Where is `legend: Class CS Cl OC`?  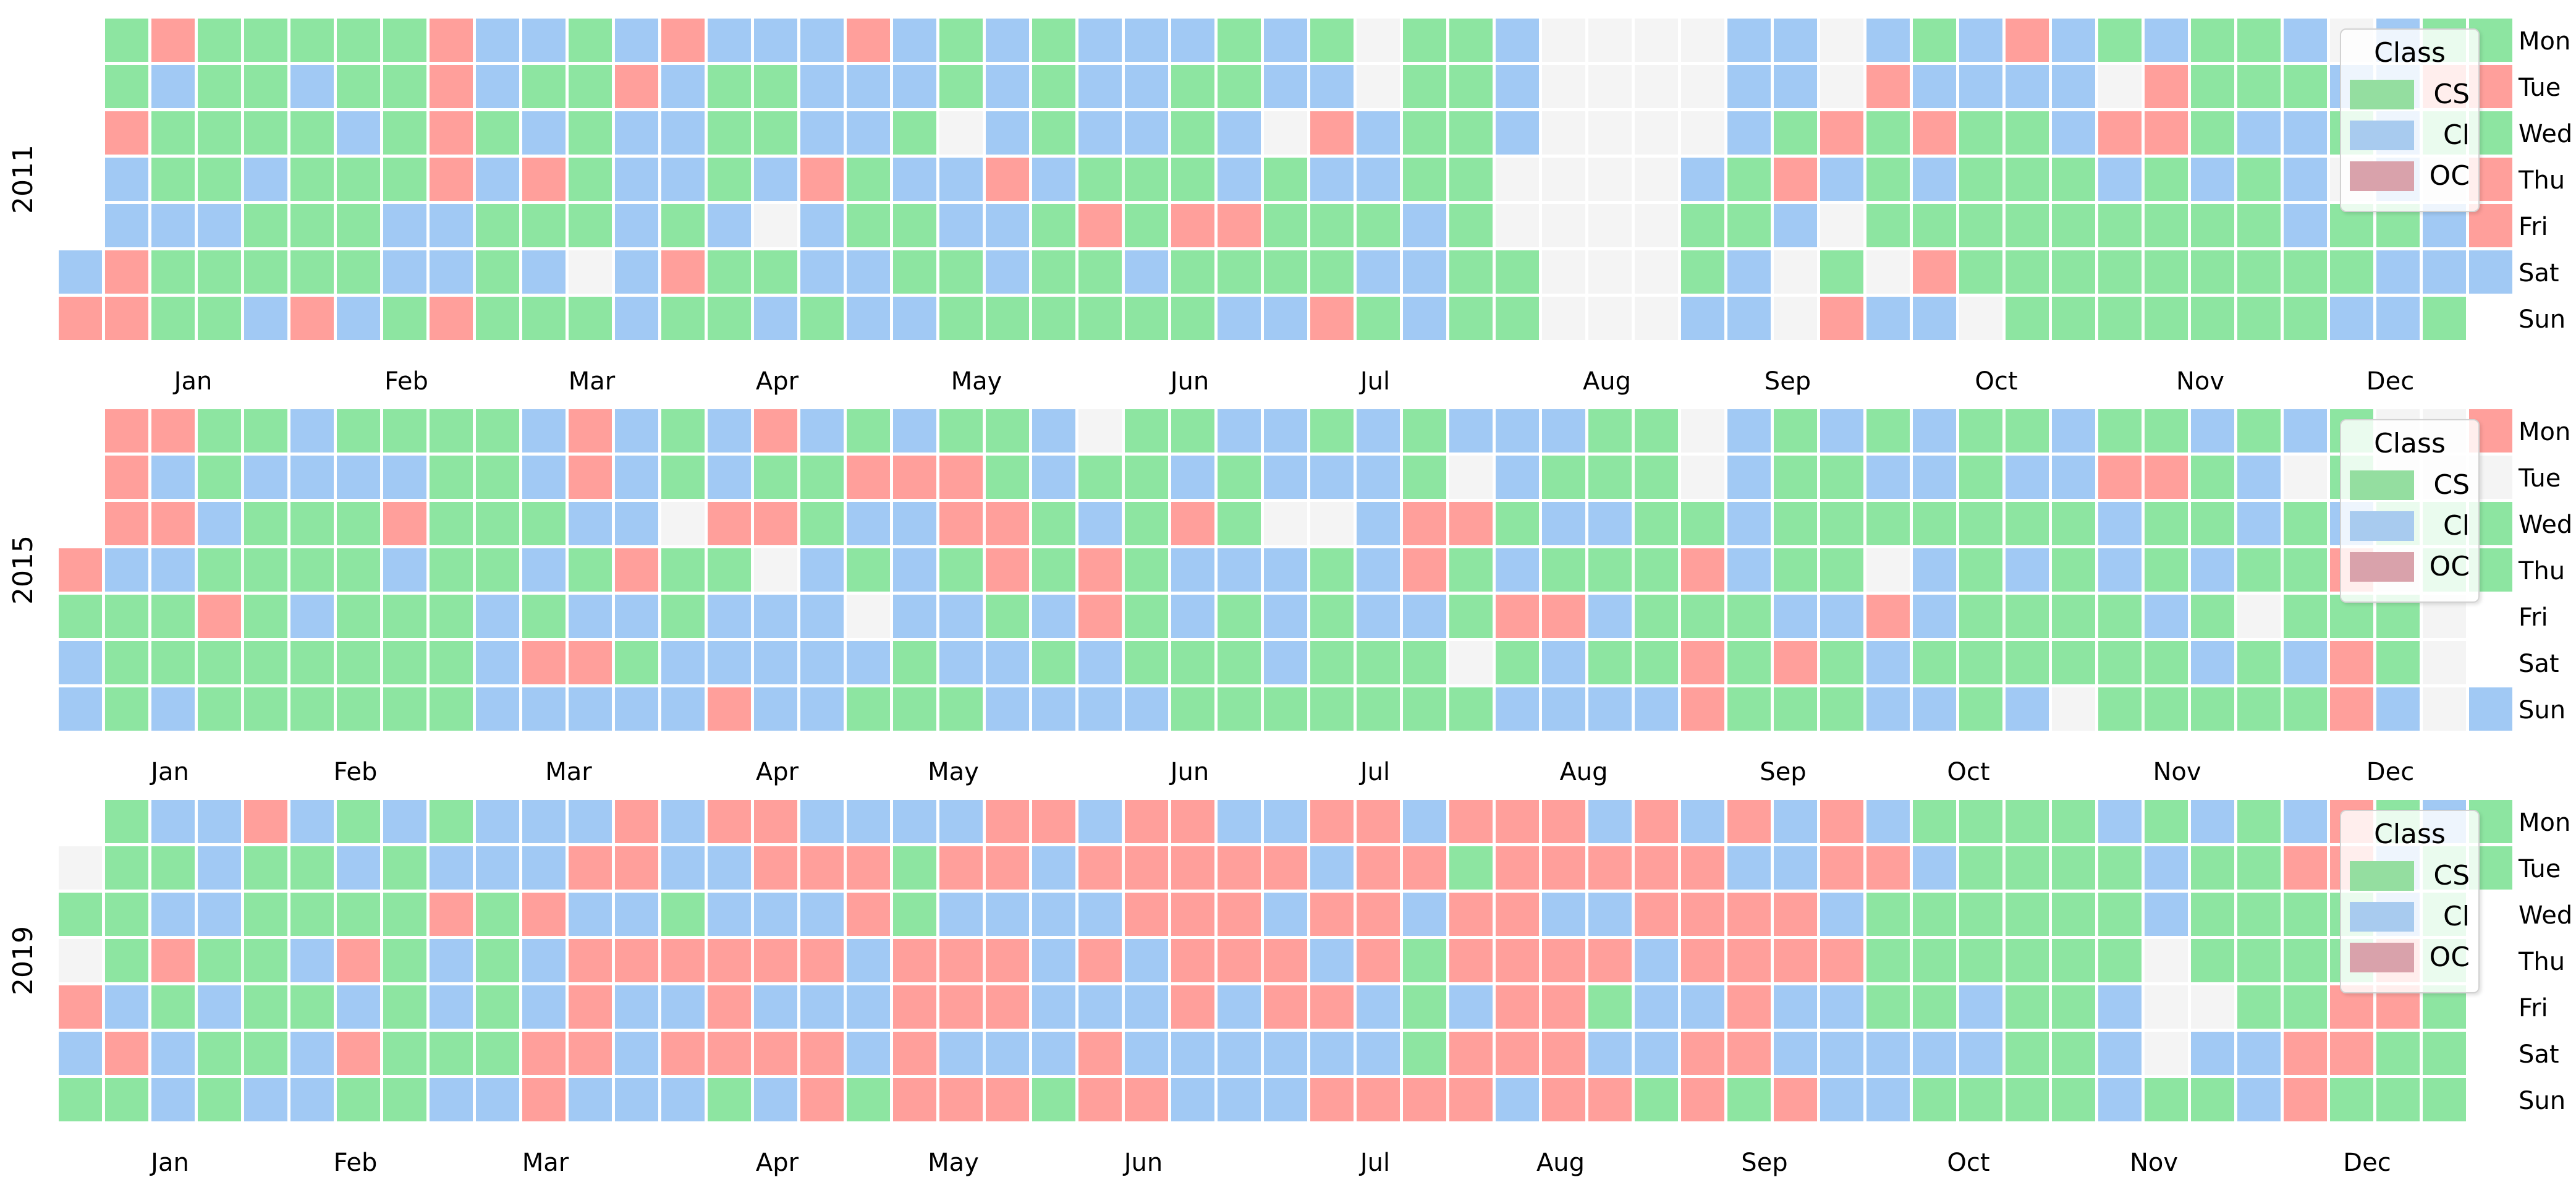 legend: Class CS Cl OC is located at coordinates (2410, 120).